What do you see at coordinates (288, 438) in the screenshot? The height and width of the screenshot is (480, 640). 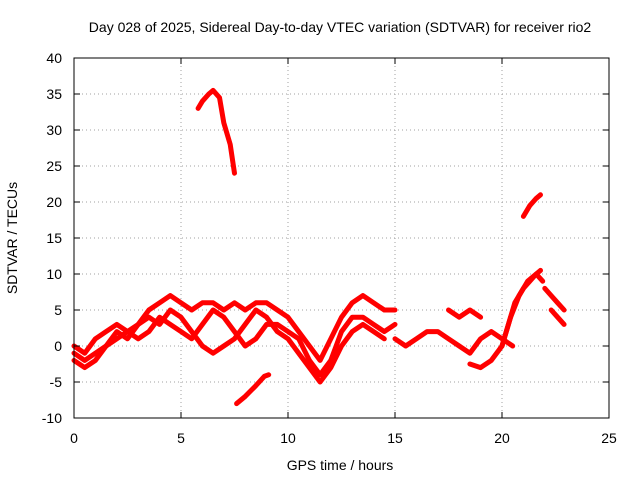 I see `x-tick-label: 10` at bounding box center [288, 438].